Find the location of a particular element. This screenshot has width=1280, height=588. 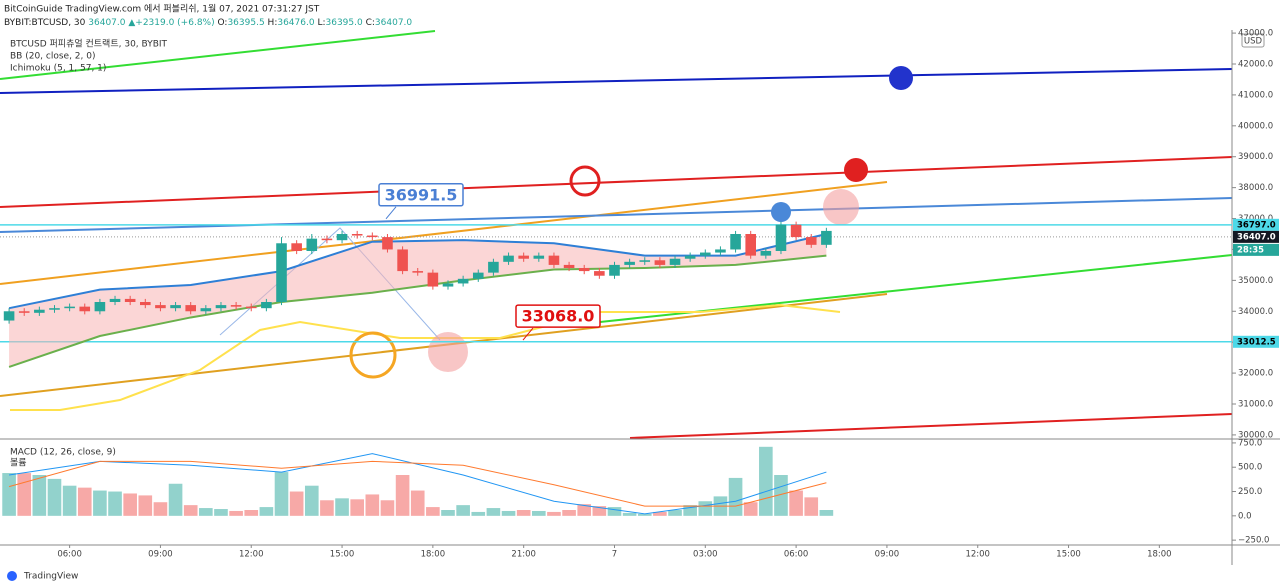

y-tick-label: 34000.0 is located at coordinates (1255, 312).